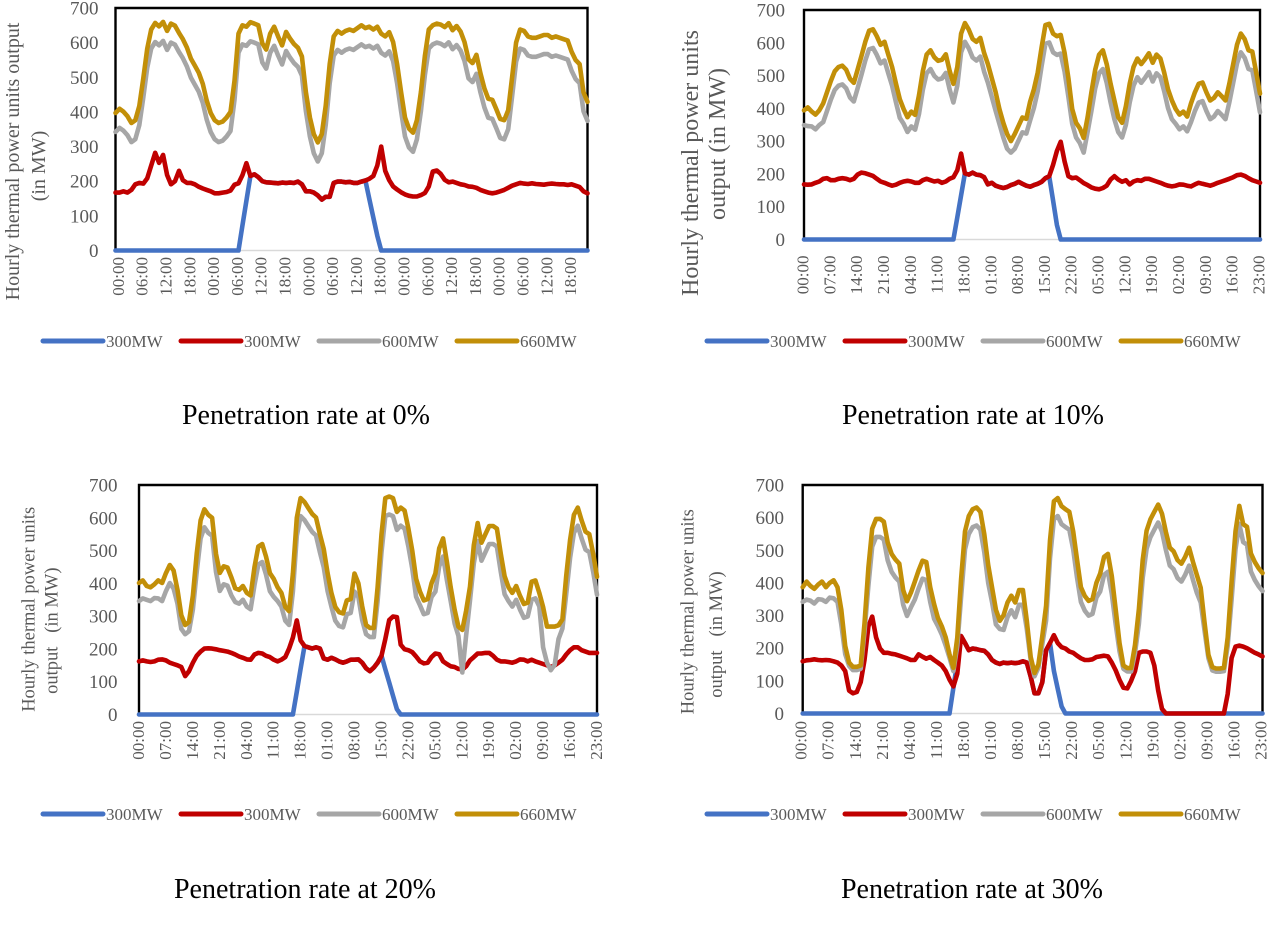  What do you see at coordinates (973, 415) in the screenshot?
I see `svg-text: Penetration rate at 10%` at bounding box center [973, 415].